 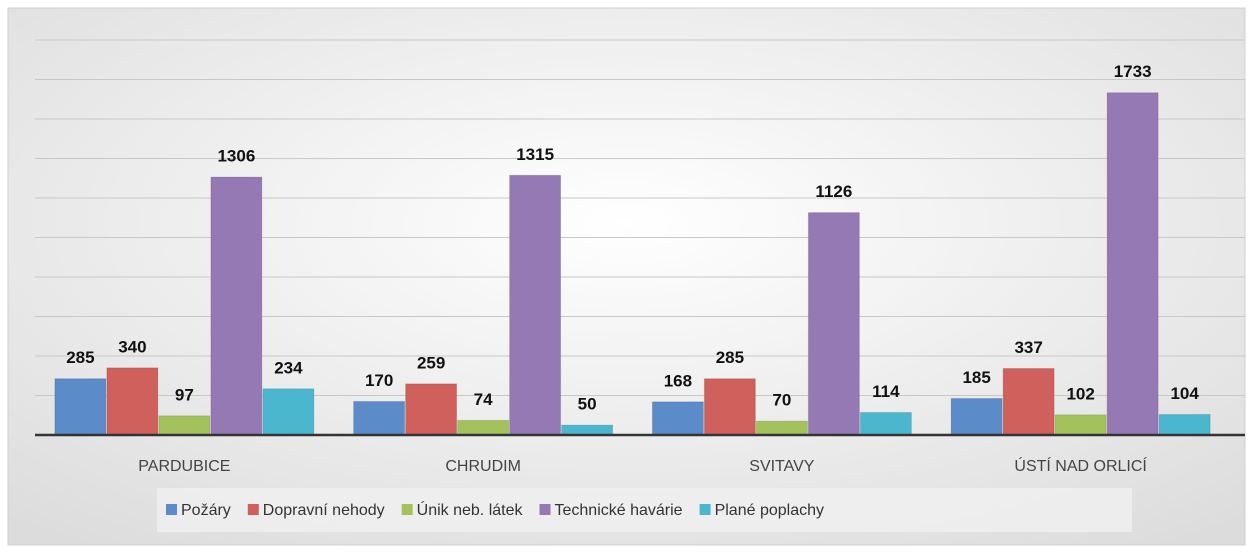 What do you see at coordinates (483, 466) in the screenshot?
I see `x-tick-label: CHRUDIM` at bounding box center [483, 466].